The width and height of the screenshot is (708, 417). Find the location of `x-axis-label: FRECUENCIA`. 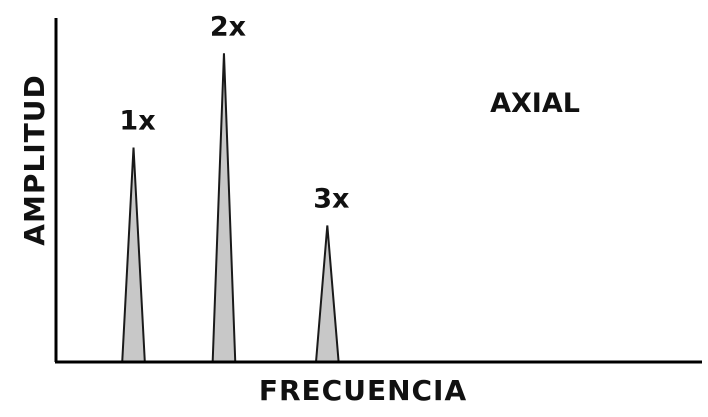

x-axis-label: FRECUENCIA is located at coordinates (363, 390).